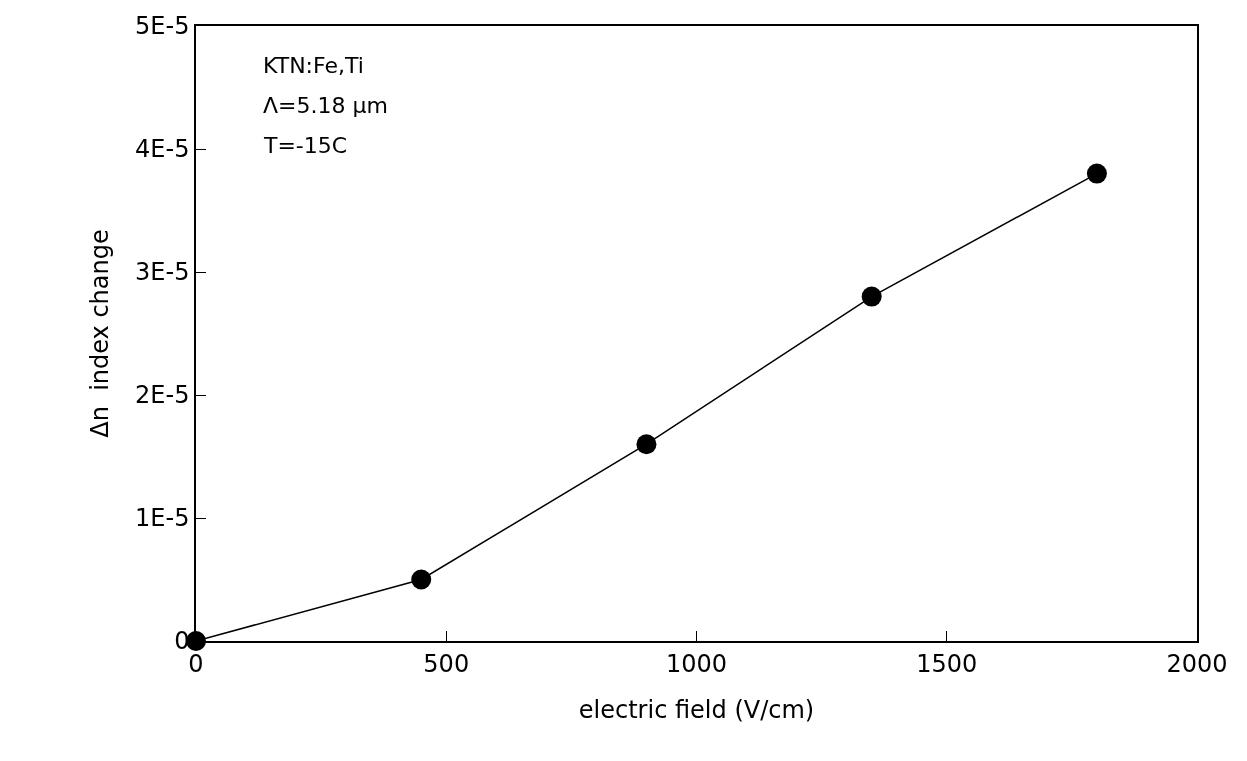  What do you see at coordinates (162, 395) in the screenshot?
I see `y-tick-label: 2E-5` at bounding box center [162, 395].